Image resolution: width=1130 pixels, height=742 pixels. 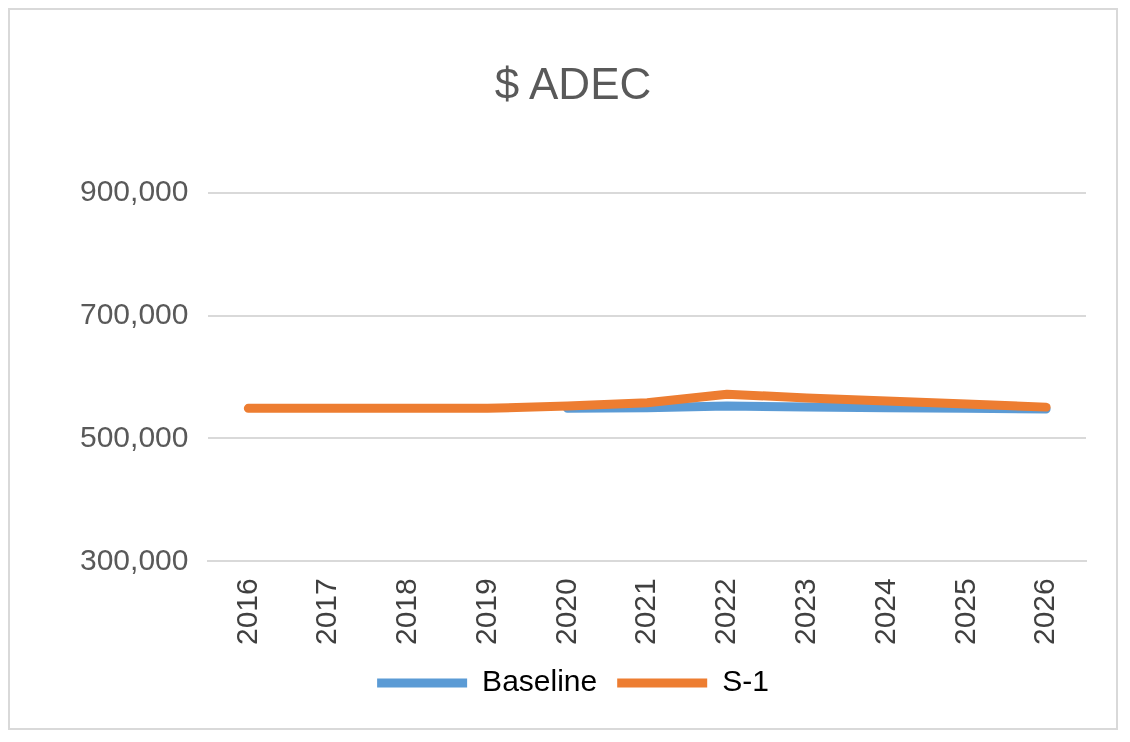 What do you see at coordinates (134, 313) in the screenshot?
I see `y-tick-label: 700,000` at bounding box center [134, 313].